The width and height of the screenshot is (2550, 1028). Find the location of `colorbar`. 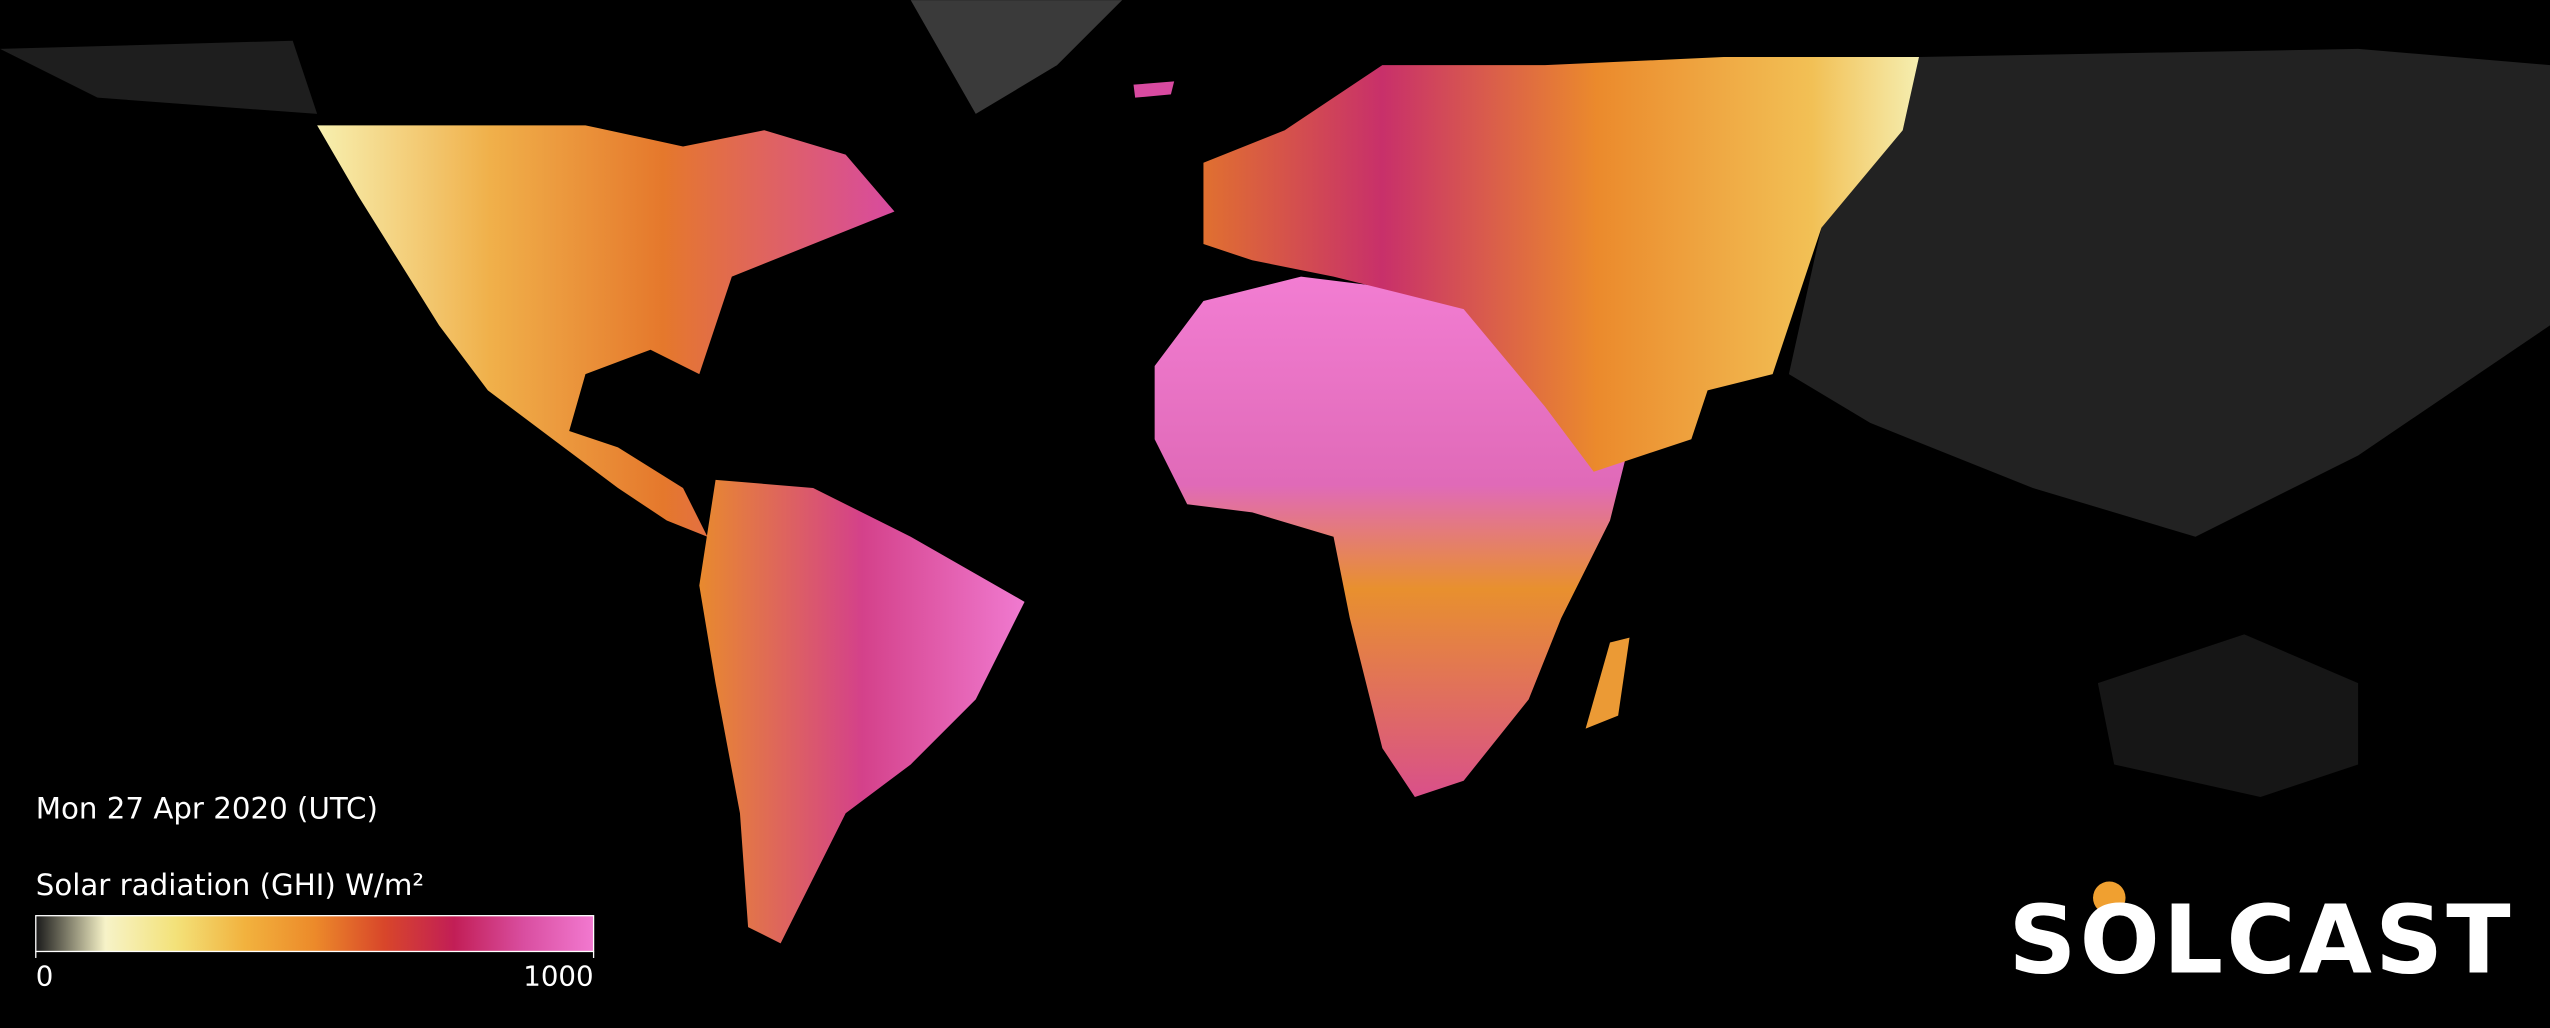

colorbar is located at coordinates (315, 934).